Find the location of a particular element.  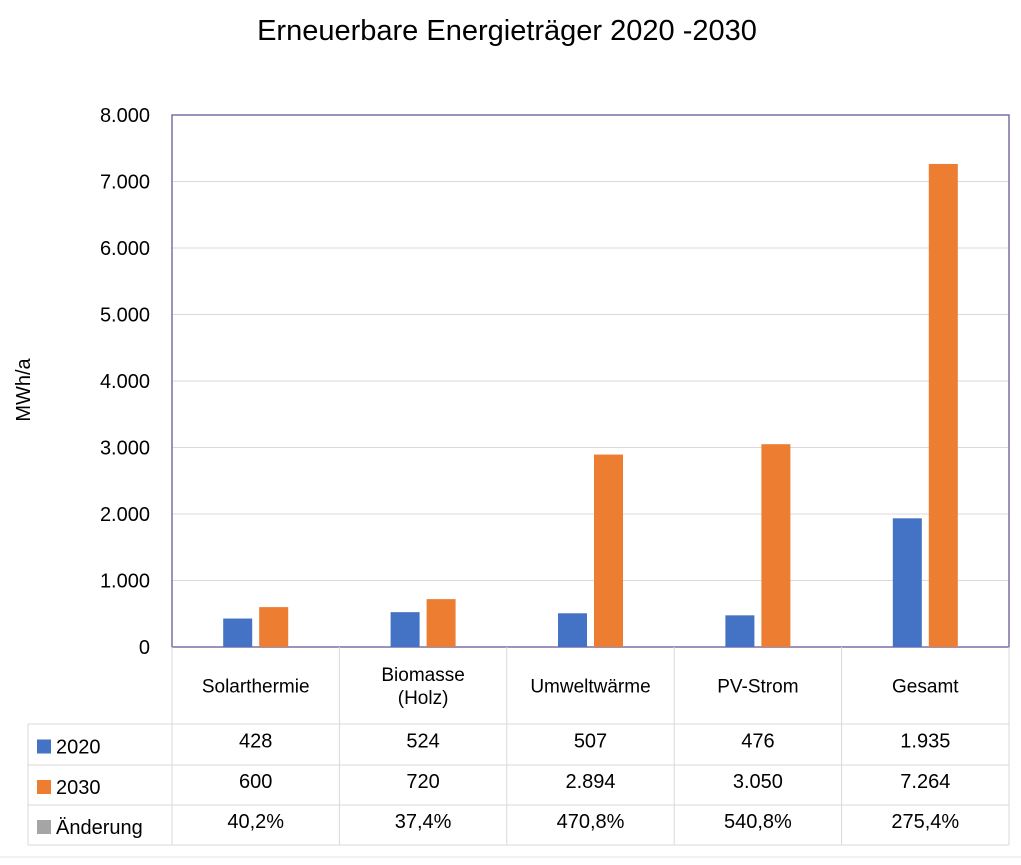

table-cell: 600 is located at coordinates (255, 782).